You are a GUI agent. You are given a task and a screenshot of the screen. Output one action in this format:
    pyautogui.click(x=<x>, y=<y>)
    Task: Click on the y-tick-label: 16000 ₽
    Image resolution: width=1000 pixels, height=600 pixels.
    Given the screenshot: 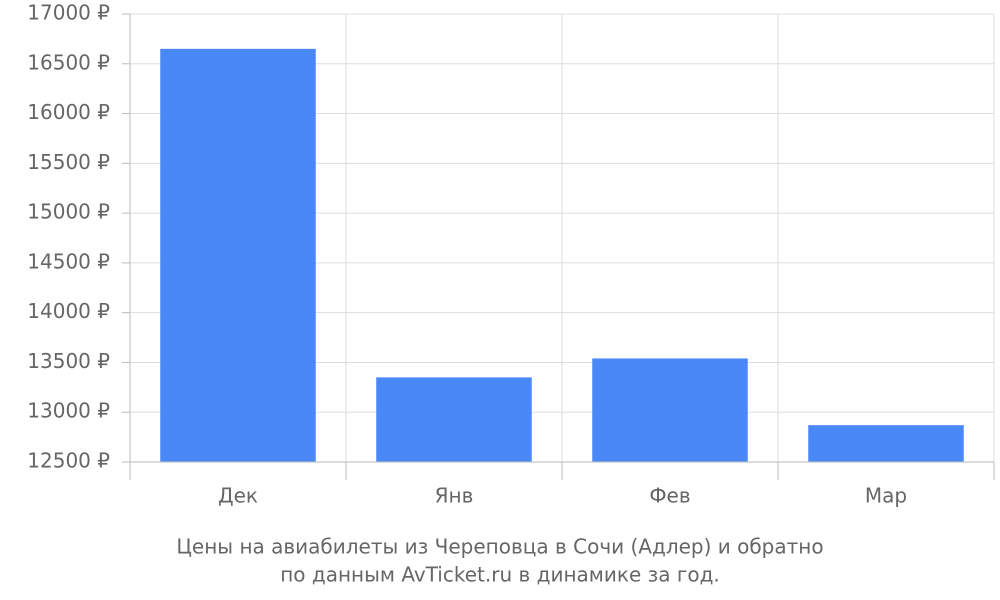 What is the action you would take?
    pyautogui.click(x=68, y=112)
    